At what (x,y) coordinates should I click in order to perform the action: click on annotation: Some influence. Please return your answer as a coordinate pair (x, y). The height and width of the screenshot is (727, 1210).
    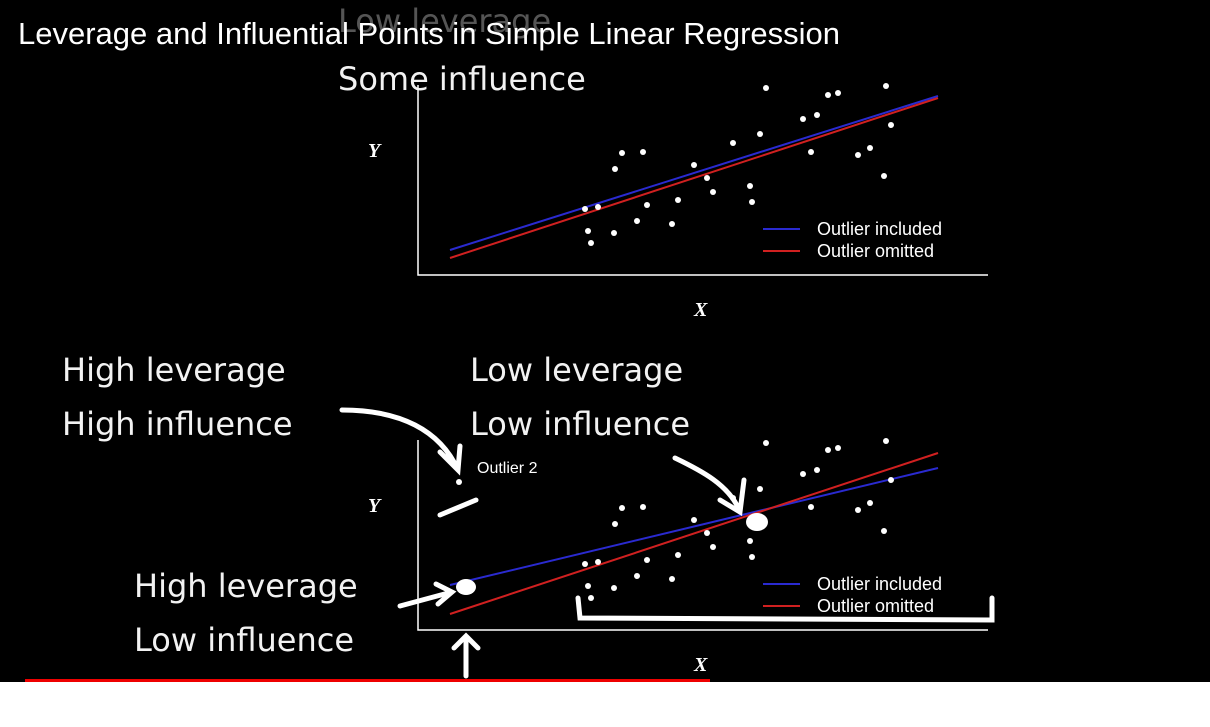
    Looking at the image, I should click on (462, 79).